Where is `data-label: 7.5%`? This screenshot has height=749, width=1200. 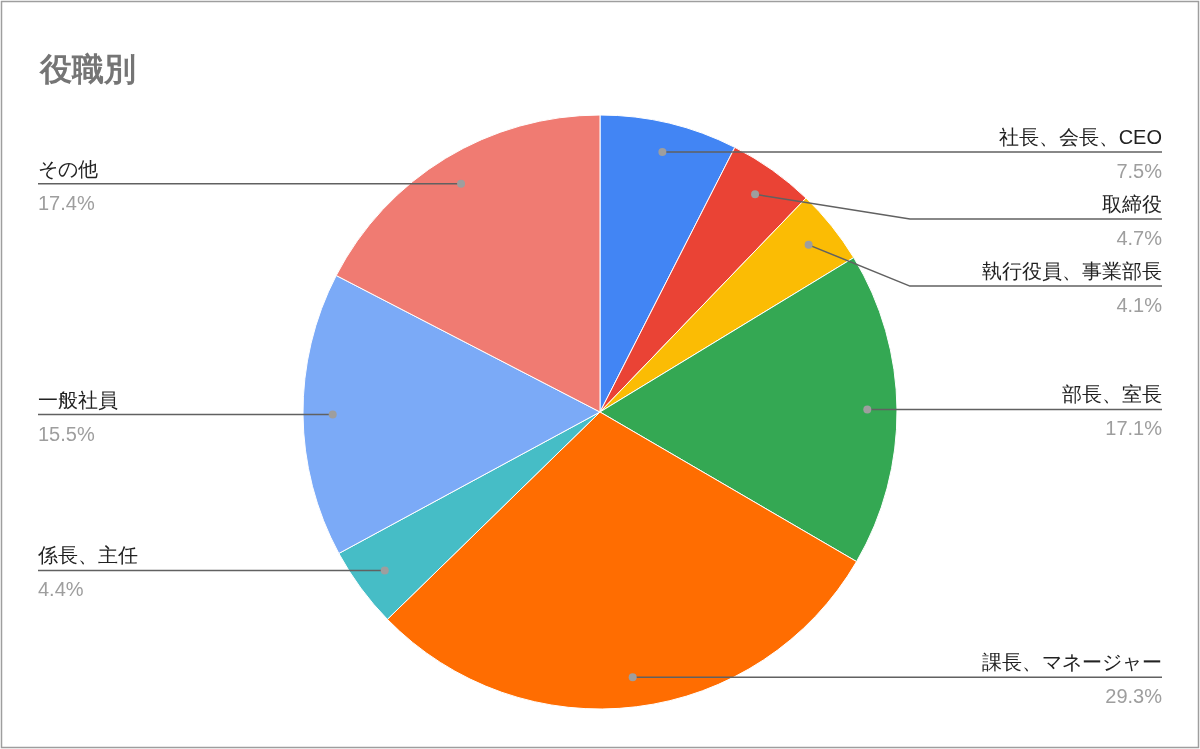
data-label: 7.5% is located at coordinates (1139, 171).